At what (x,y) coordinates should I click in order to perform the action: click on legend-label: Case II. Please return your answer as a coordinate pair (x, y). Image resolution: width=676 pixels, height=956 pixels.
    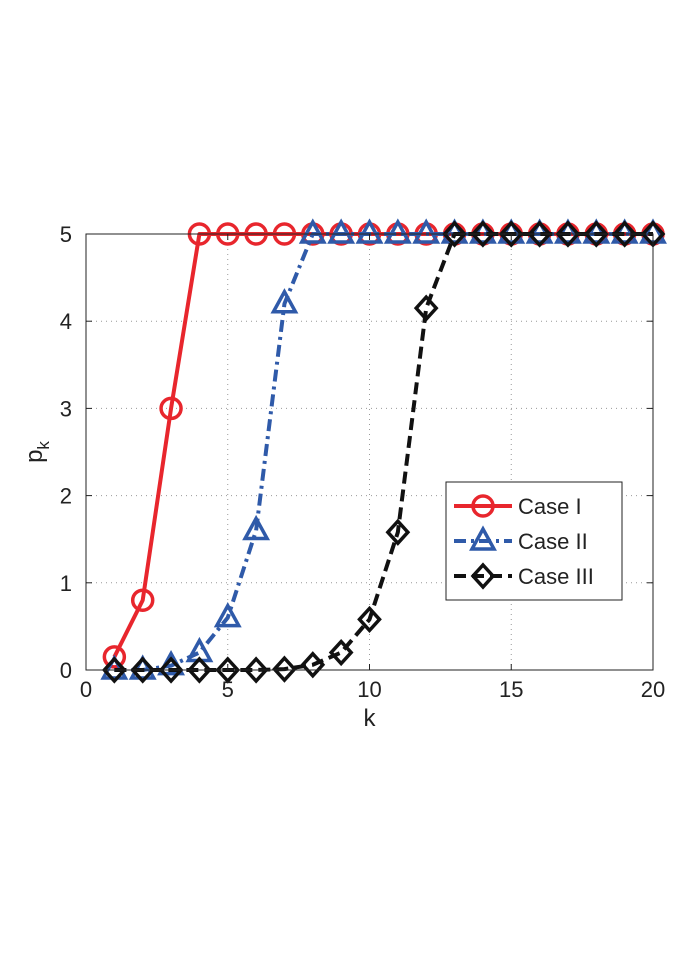
    Looking at the image, I should click on (553, 541).